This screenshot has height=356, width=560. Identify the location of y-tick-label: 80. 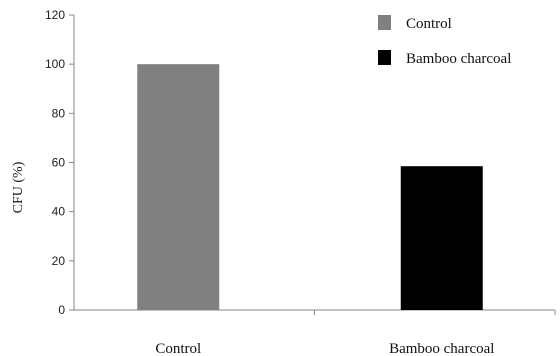
(59, 113).